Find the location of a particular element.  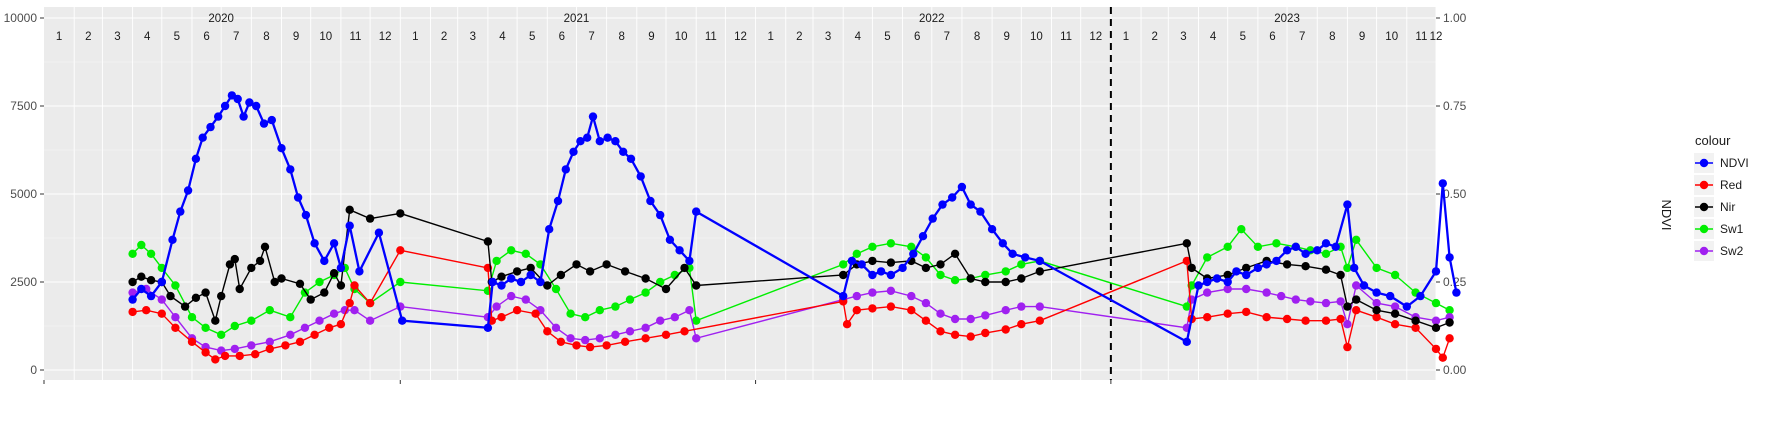

month-label: 4 is located at coordinates (858, 37).